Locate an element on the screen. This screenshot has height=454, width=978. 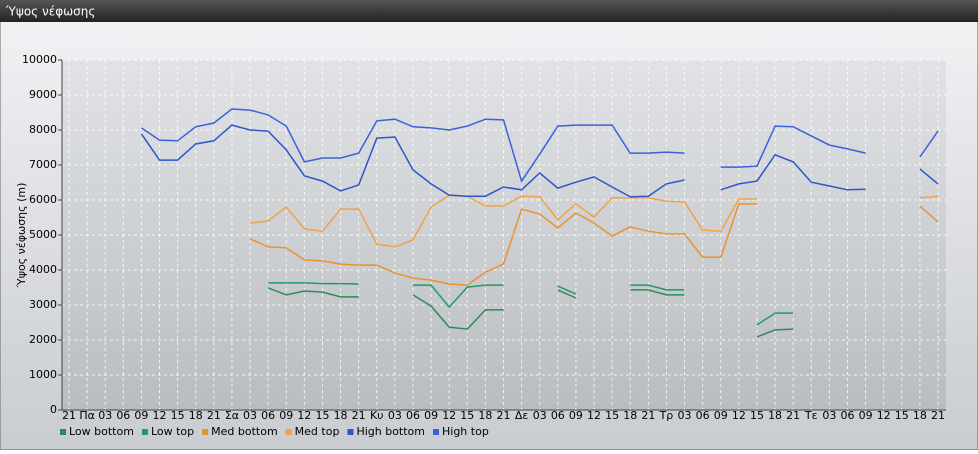
chart-title: Ύψος νέφωσης is located at coordinates (50, 12).